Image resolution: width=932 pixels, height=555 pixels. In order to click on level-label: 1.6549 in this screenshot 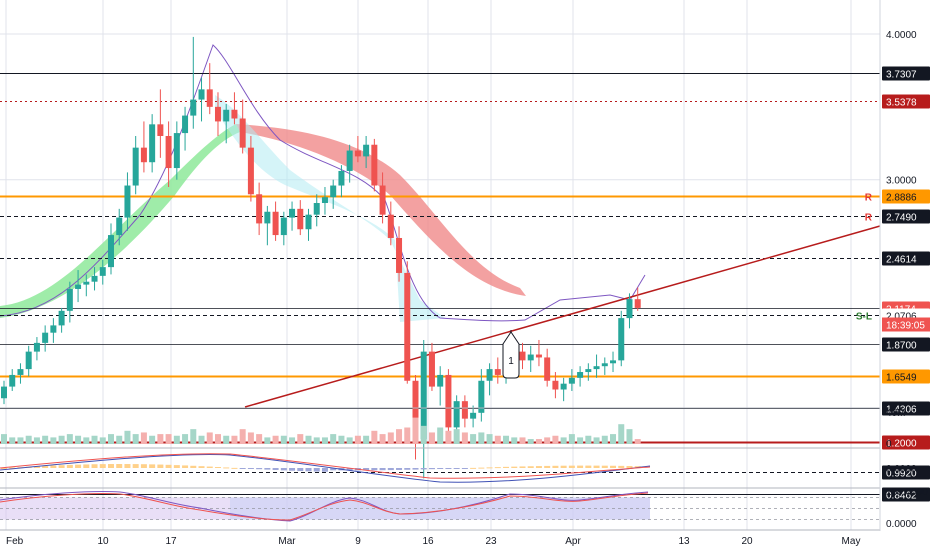, I will do `click(901, 378)`.